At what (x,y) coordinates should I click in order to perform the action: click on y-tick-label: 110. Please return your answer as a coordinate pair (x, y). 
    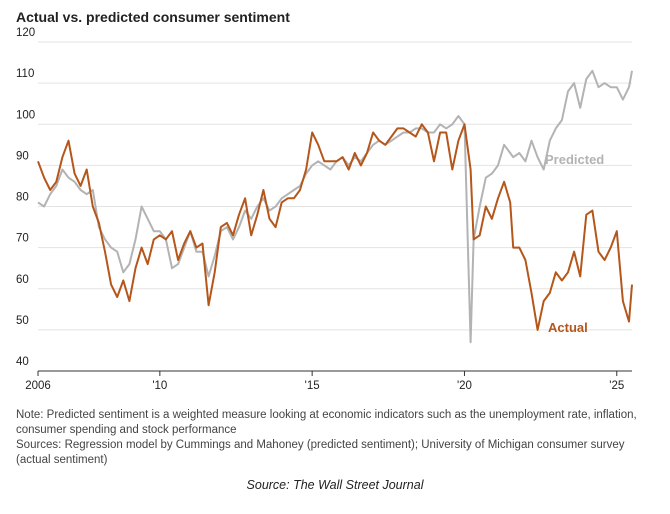
    Looking at the image, I should click on (25, 74).